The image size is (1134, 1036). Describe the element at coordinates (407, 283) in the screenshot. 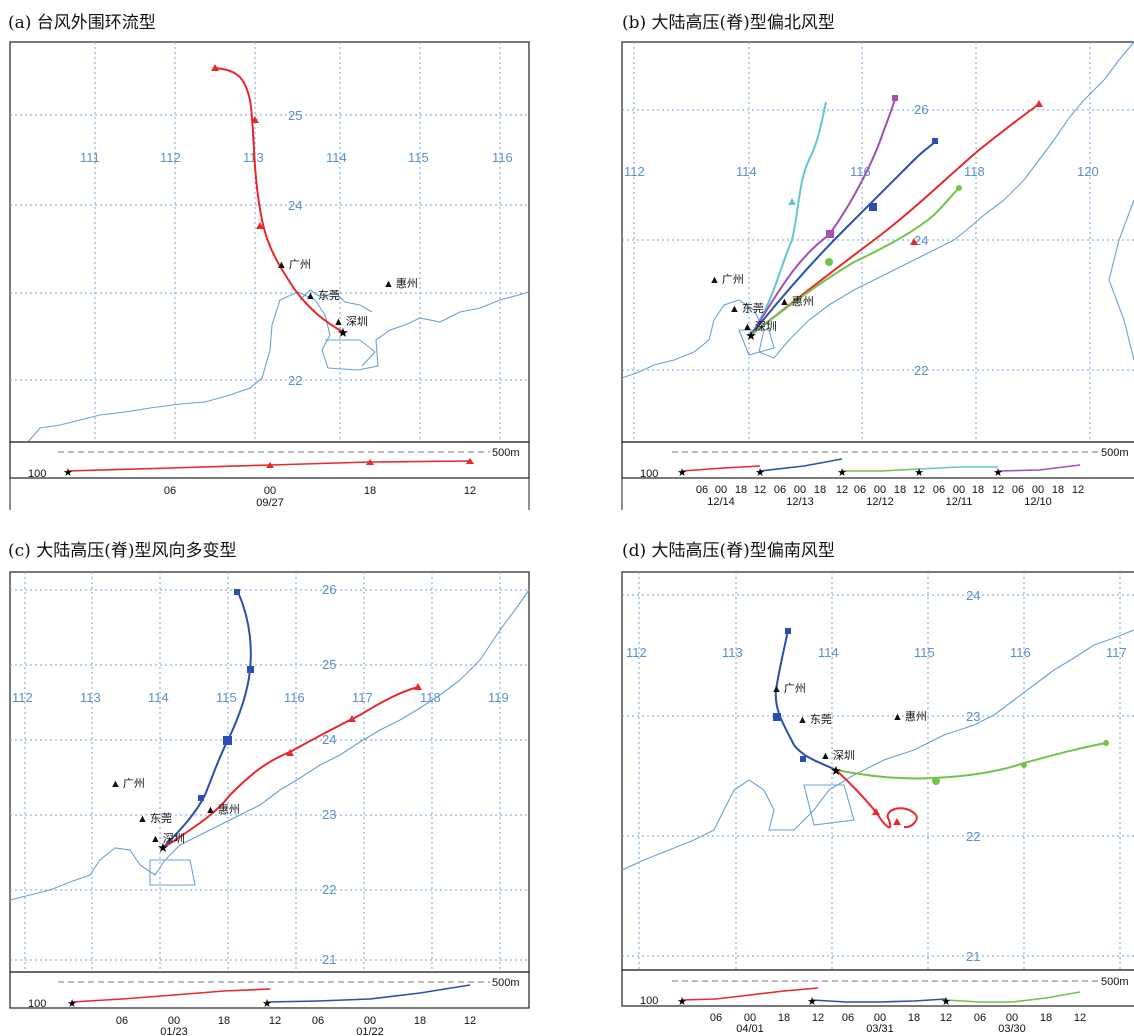

I see `city-label: 惠州` at that location.